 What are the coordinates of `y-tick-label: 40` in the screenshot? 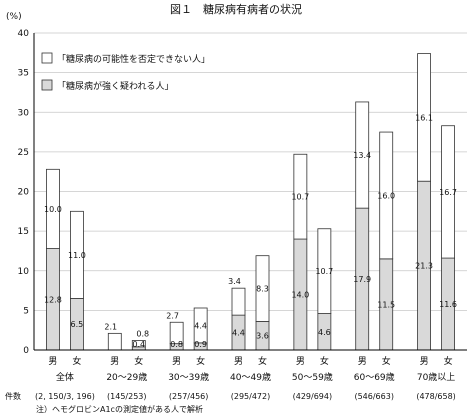 It's located at (24, 34).